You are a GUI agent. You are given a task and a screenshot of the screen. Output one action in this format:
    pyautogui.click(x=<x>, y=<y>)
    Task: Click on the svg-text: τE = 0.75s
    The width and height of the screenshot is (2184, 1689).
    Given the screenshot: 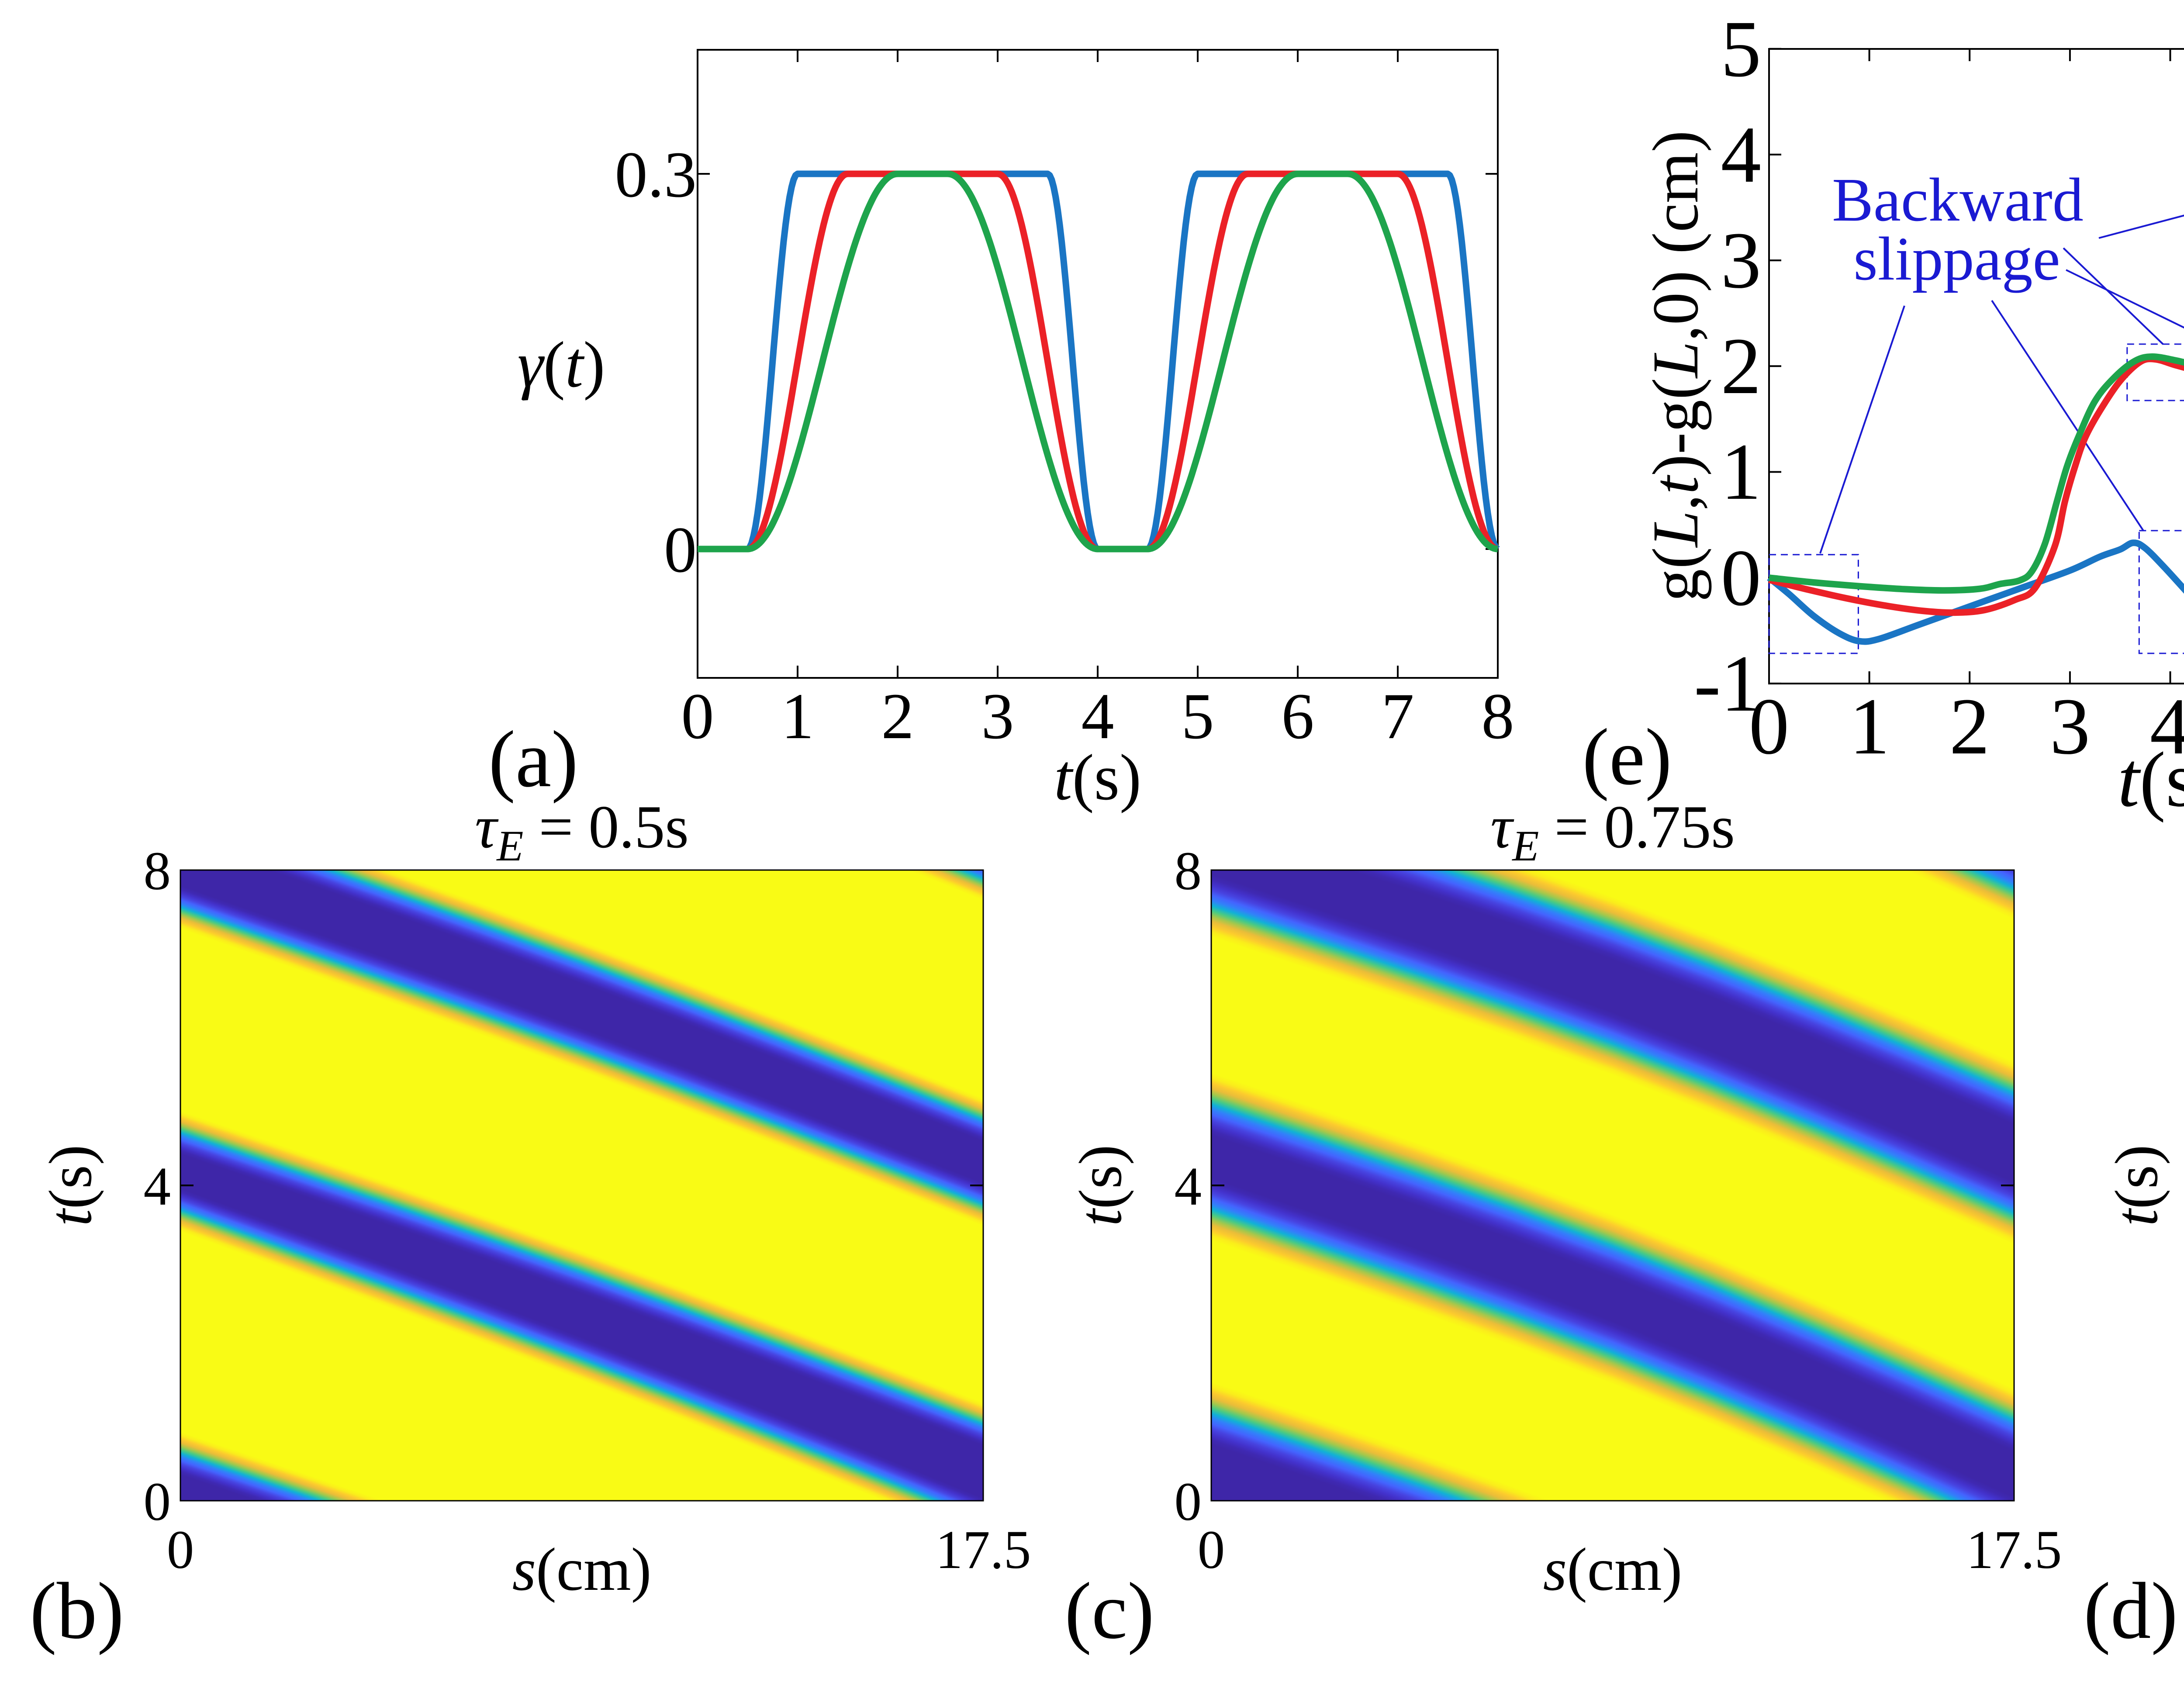 What is the action you would take?
    pyautogui.click(x=1612, y=831)
    